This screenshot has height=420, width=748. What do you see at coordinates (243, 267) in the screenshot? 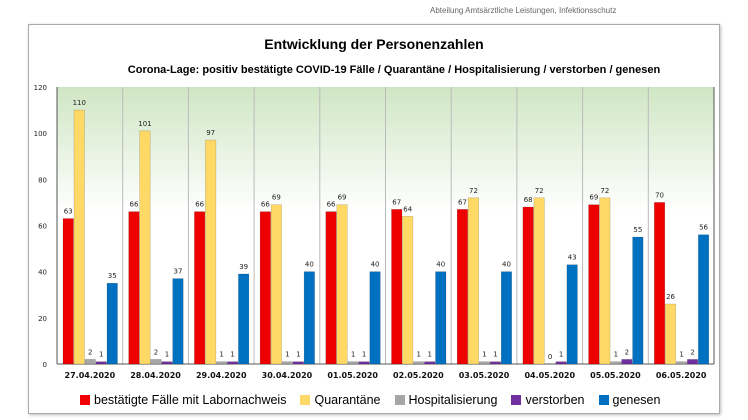
I see `data-label: 39` at bounding box center [243, 267].